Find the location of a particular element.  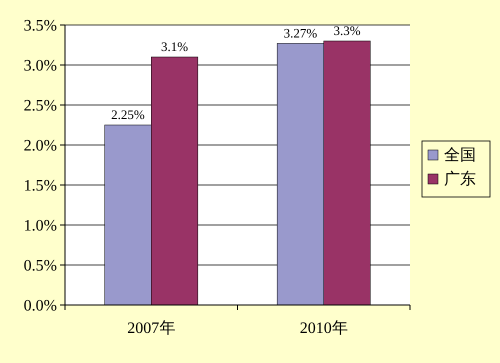

y-tick-label: 0.5% is located at coordinates (40, 266).